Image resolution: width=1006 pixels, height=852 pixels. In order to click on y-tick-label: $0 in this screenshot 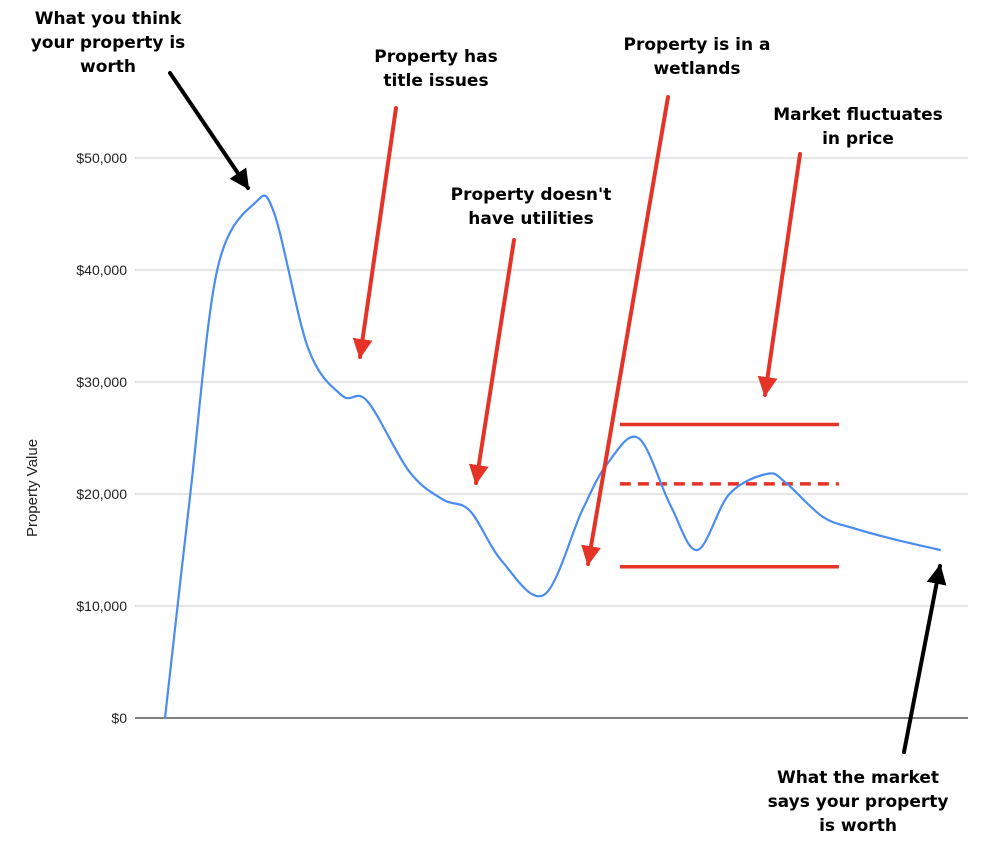, I will do `click(119, 718)`.